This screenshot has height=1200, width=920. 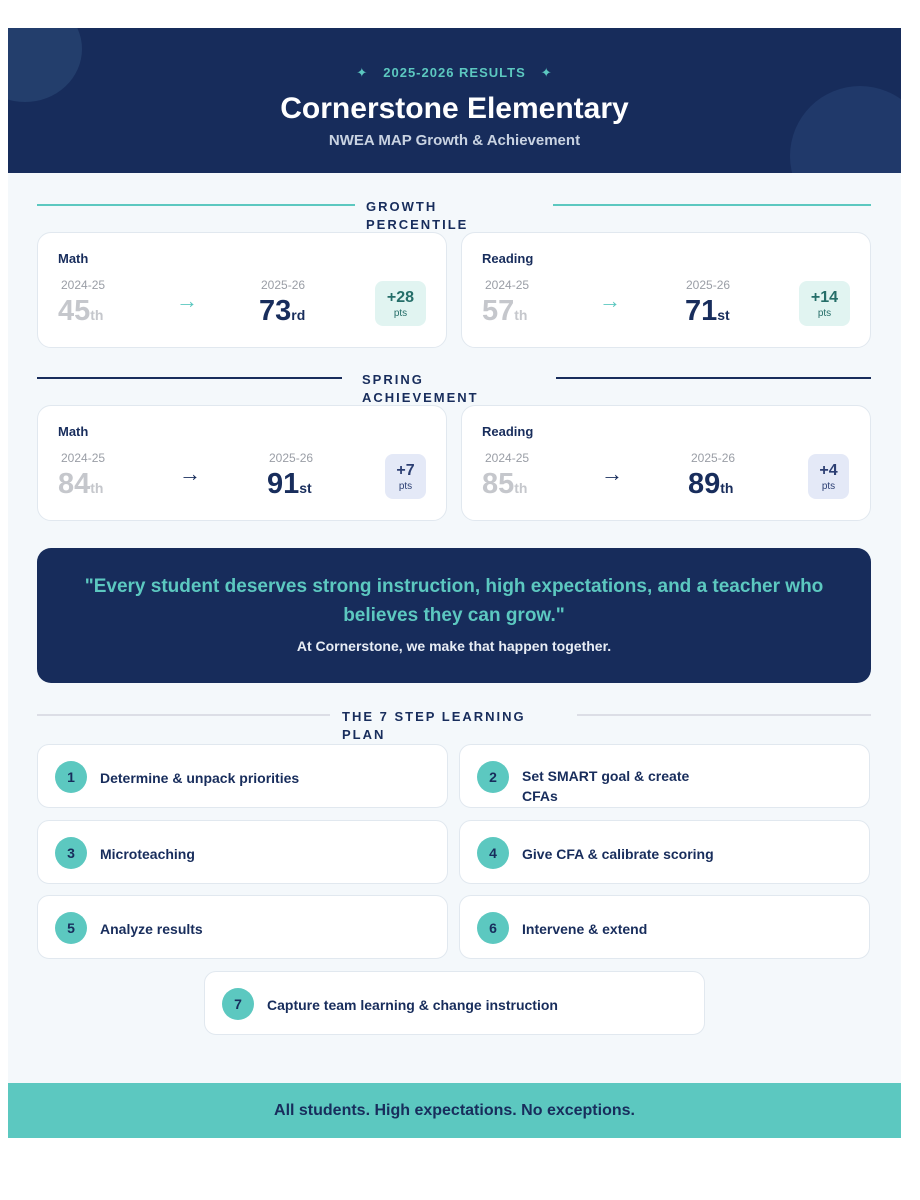 What do you see at coordinates (151, 929) in the screenshot?
I see `step-label: Analyze results` at bounding box center [151, 929].